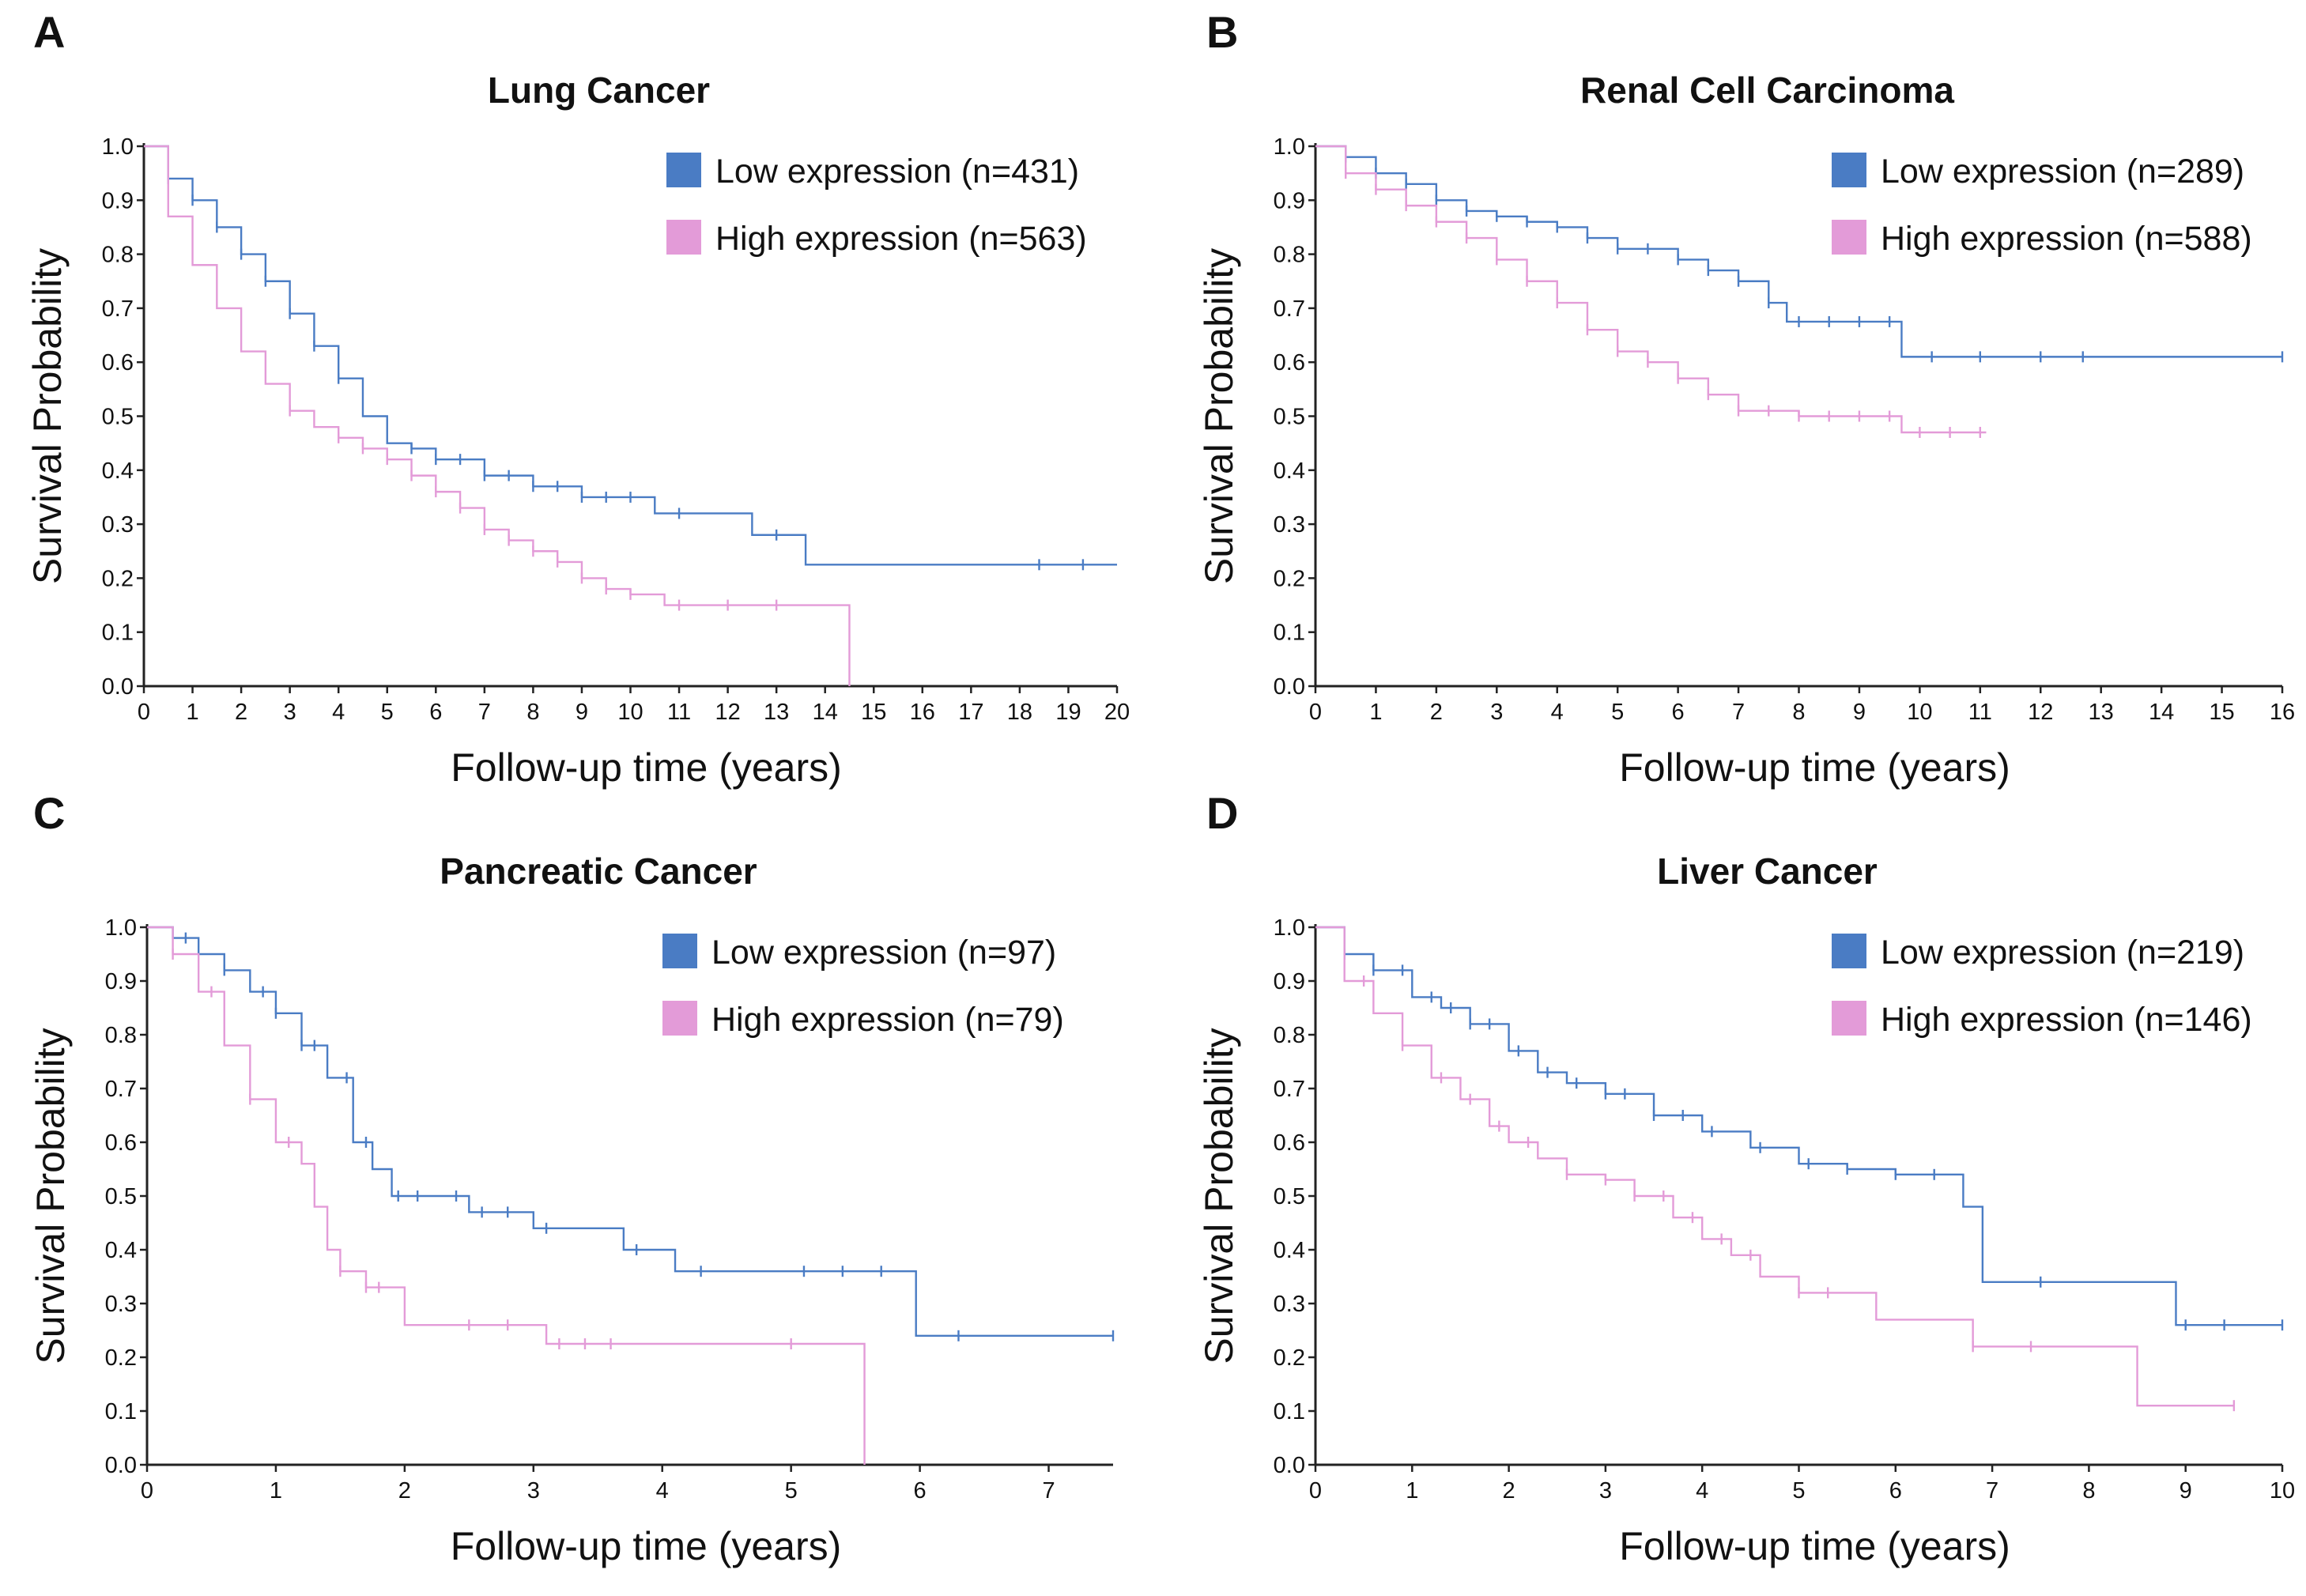  I want to click on x-tick-label: 20, so click(1117, 712).